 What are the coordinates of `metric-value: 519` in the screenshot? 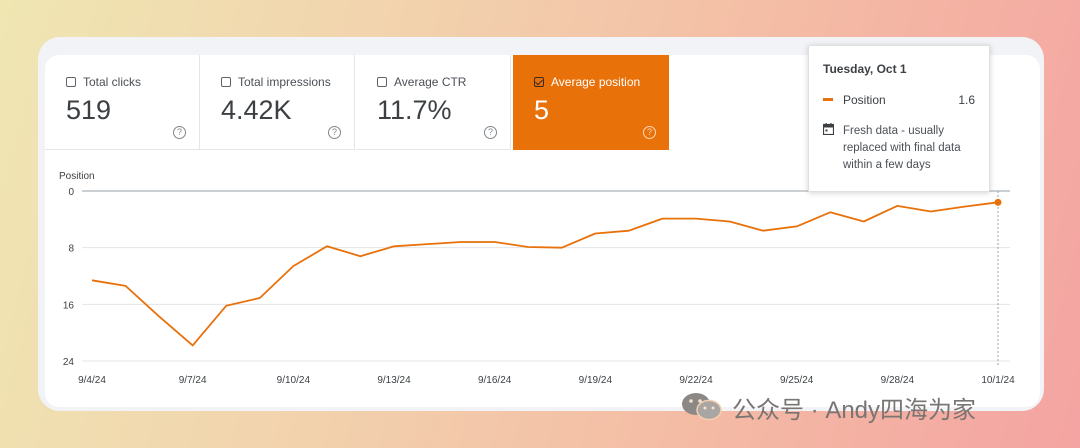 It's located at (89, 110).